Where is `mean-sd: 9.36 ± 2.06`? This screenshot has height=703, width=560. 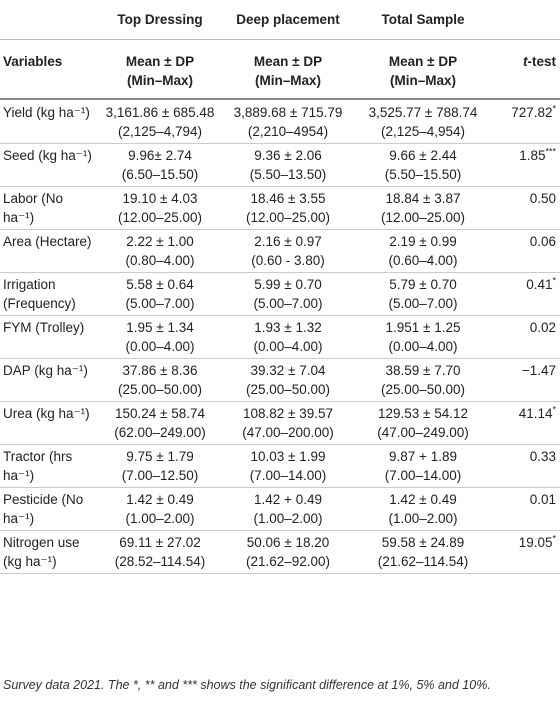
mean-sd: 9.36 ± 2.06 is located at coordinates (288, 155).